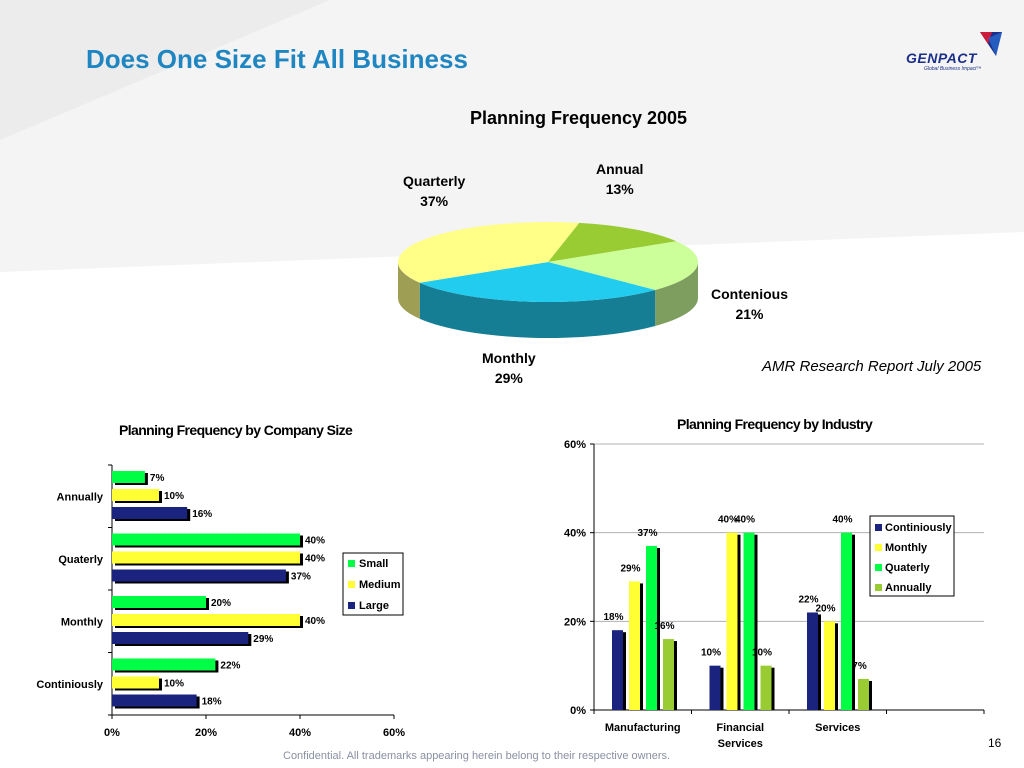 The height and width of the screenshot is (768, 1024). Describe the element at coordinates (578, 711) in the screenshot. I see `y-tick-label: 0%` at that location.